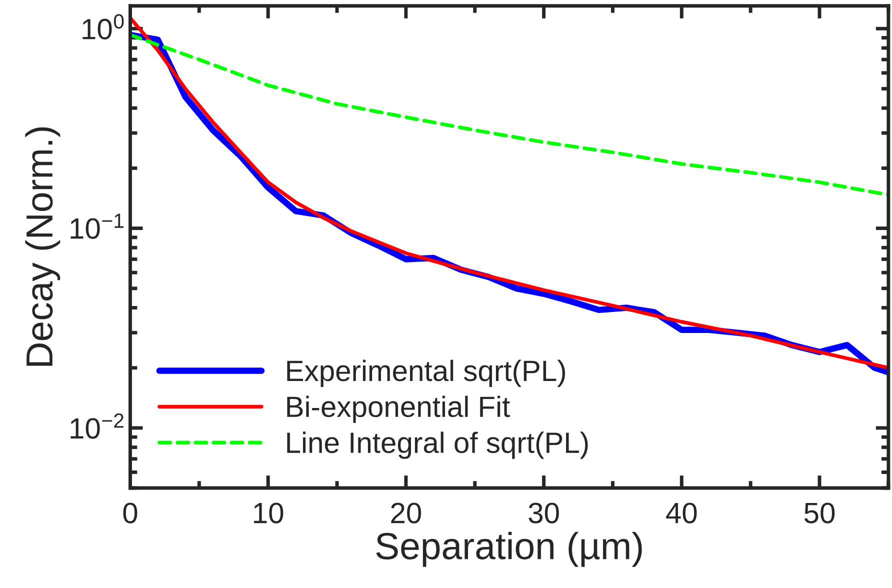 This screenshot has width=892, height=588. What do you see at coordinates (543, 513) in the screenshot?
I see `x-tick-label: 30` at bounding box center [543, 513].